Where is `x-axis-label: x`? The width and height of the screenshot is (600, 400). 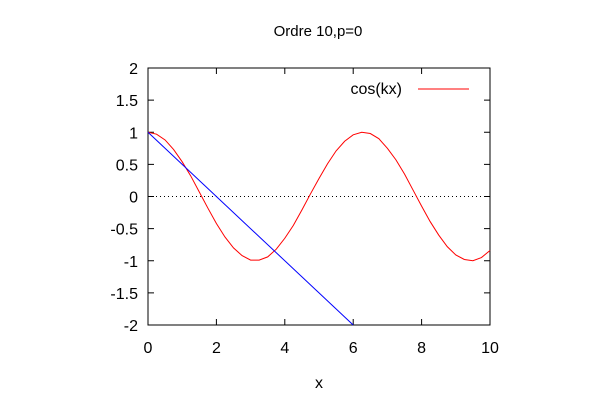 x-axis-label: x is located at coordinates (319, 383).